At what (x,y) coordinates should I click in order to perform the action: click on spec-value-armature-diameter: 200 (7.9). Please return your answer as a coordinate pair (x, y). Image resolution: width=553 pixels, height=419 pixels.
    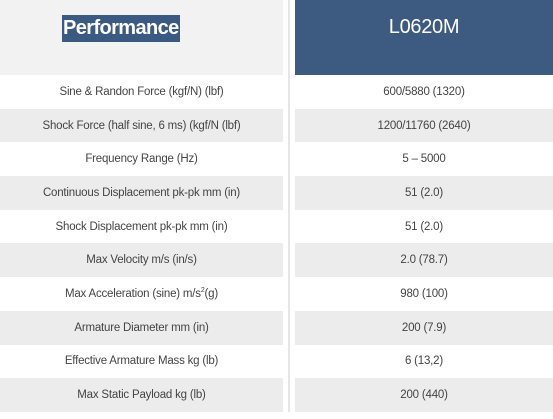
    Looking at the image, I should click on (424, 327).